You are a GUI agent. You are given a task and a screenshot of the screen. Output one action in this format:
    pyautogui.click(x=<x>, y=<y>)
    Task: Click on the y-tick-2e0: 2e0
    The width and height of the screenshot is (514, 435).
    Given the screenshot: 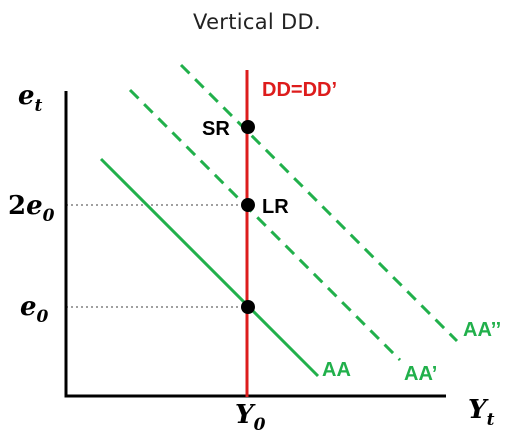 What is the action you would take?
    pyautogui.click(x=31, y=208)
    